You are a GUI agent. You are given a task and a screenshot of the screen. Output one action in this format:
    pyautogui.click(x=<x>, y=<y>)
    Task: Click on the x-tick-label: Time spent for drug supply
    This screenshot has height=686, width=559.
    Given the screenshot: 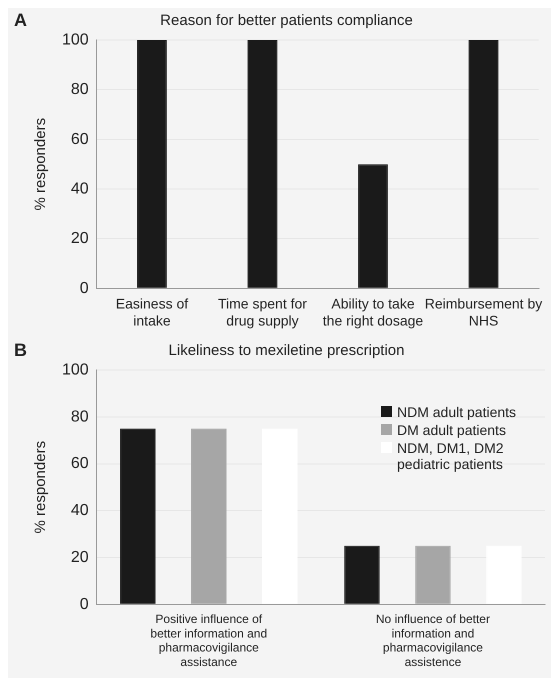 What is the action you would take?
    pyautogui.click(x=263, y=312)
    